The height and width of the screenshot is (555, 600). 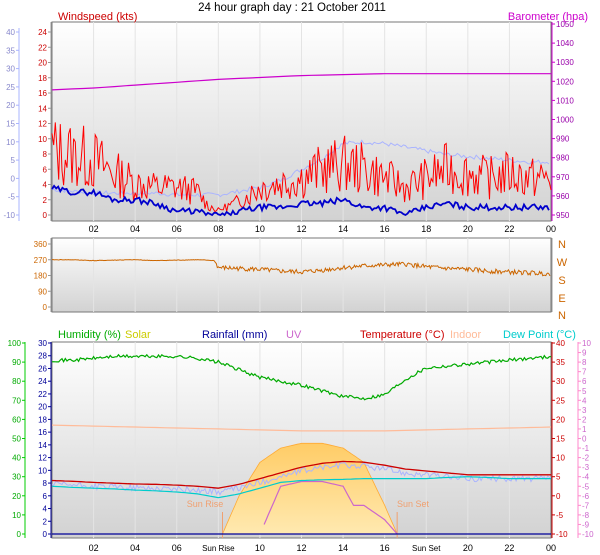 I want to click on rainfall-axis-tick-label: 2, so click(x=45, y=521).